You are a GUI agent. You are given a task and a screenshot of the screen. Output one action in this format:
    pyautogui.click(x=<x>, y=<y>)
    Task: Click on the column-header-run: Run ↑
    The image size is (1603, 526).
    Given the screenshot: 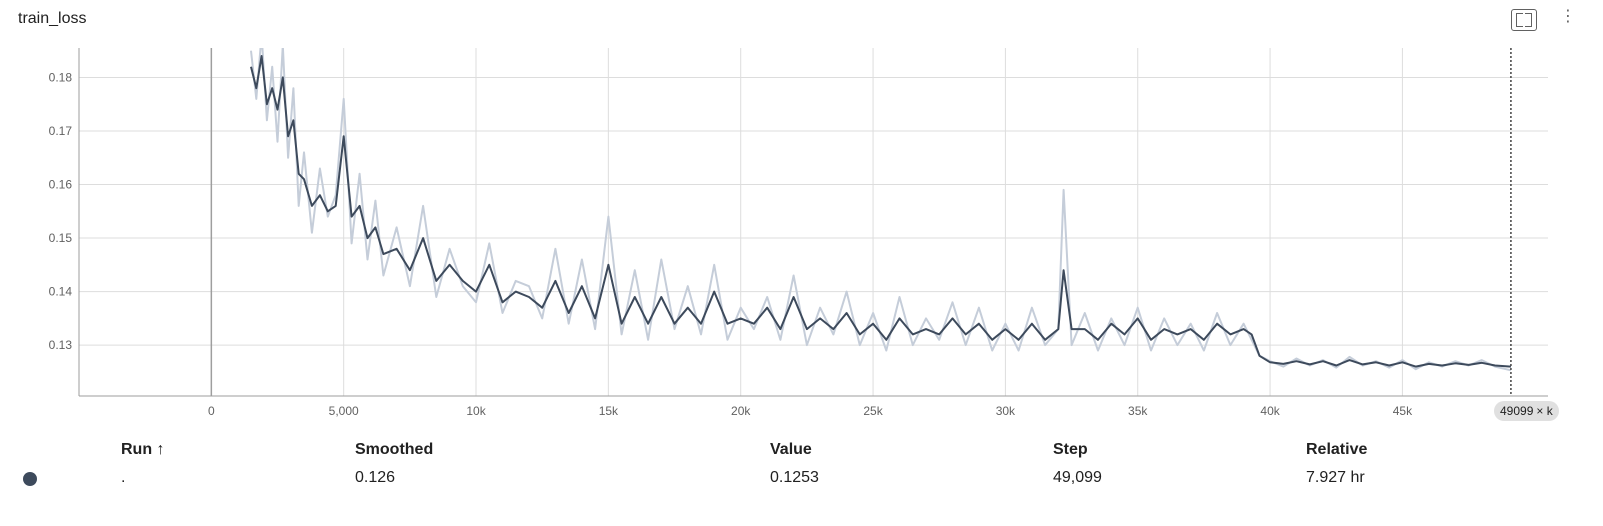 What is the action you would take?
    pyautogui.click(x=143, y=449)
    